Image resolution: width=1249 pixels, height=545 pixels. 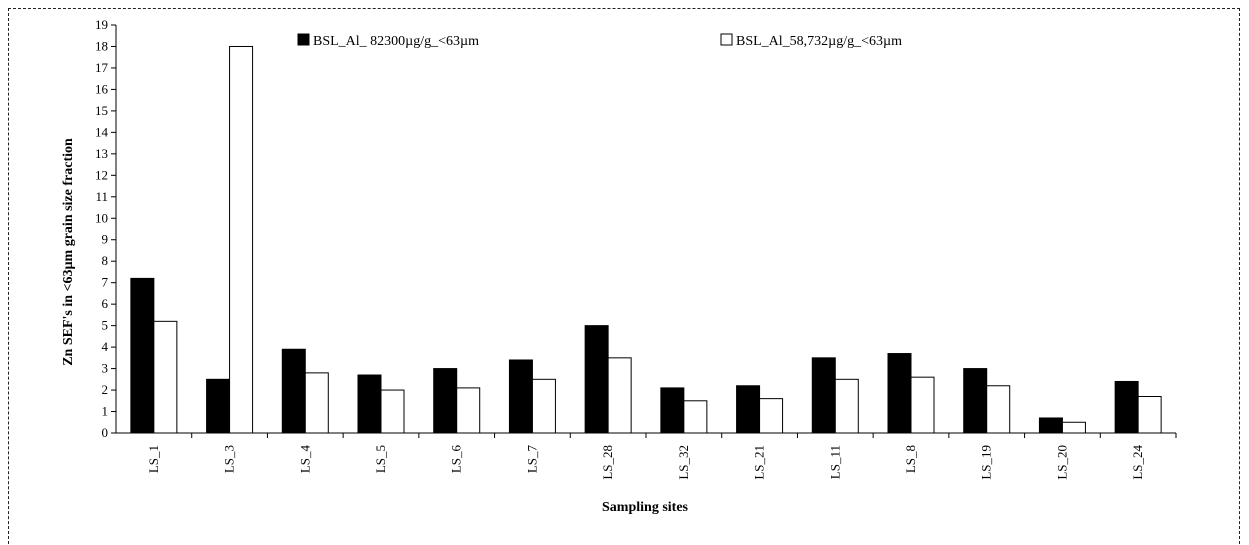 What do you see at coordinates (819, 41) in the screenshot?
I see `legend-label-series-2: BSL_Al_58,732µg/g_<63µm` at bounding box center [819, 41].